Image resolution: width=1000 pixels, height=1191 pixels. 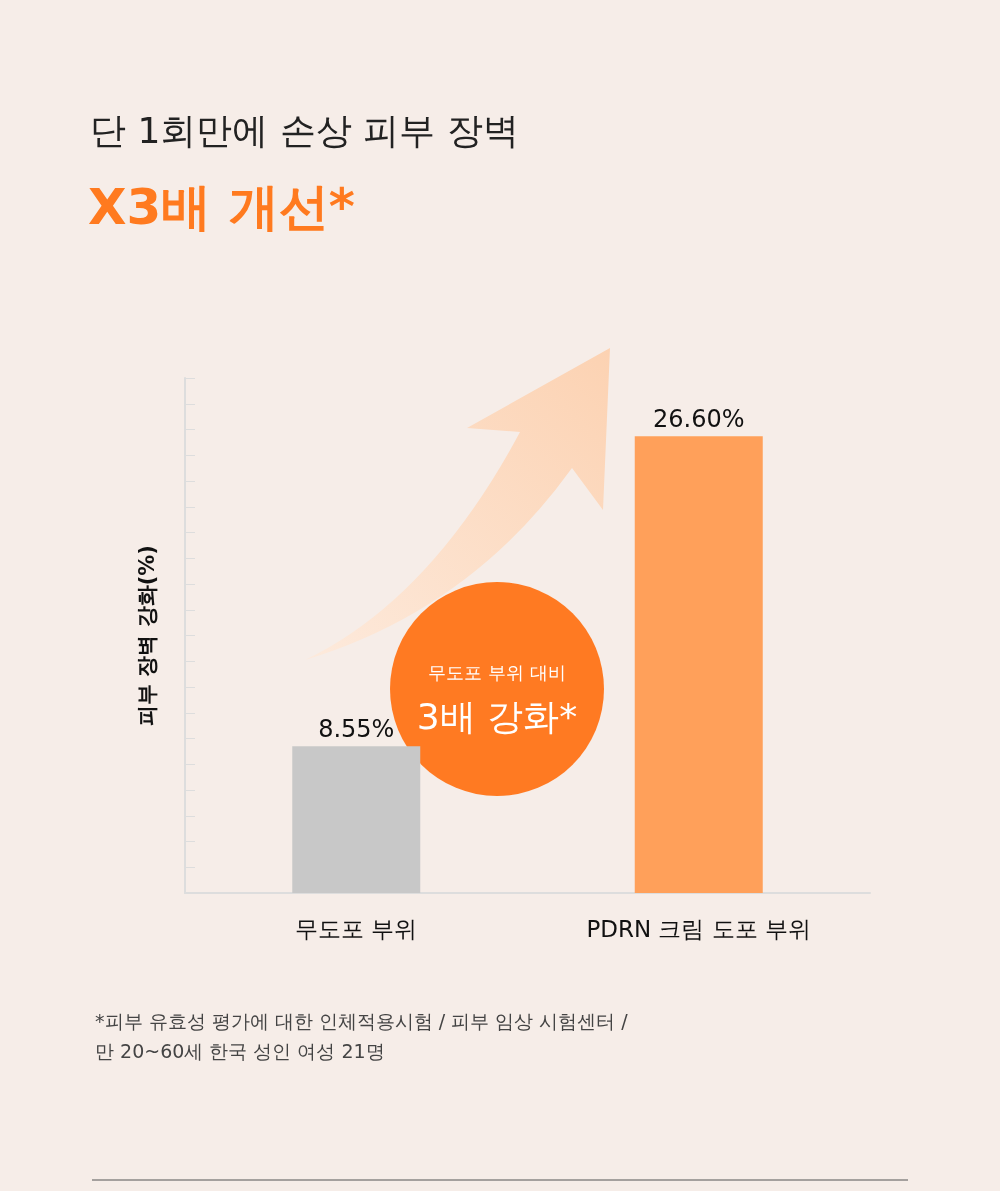 I want to click on y-axis-title: 피부 장벽 강화(%), so click(x=146, y=635).